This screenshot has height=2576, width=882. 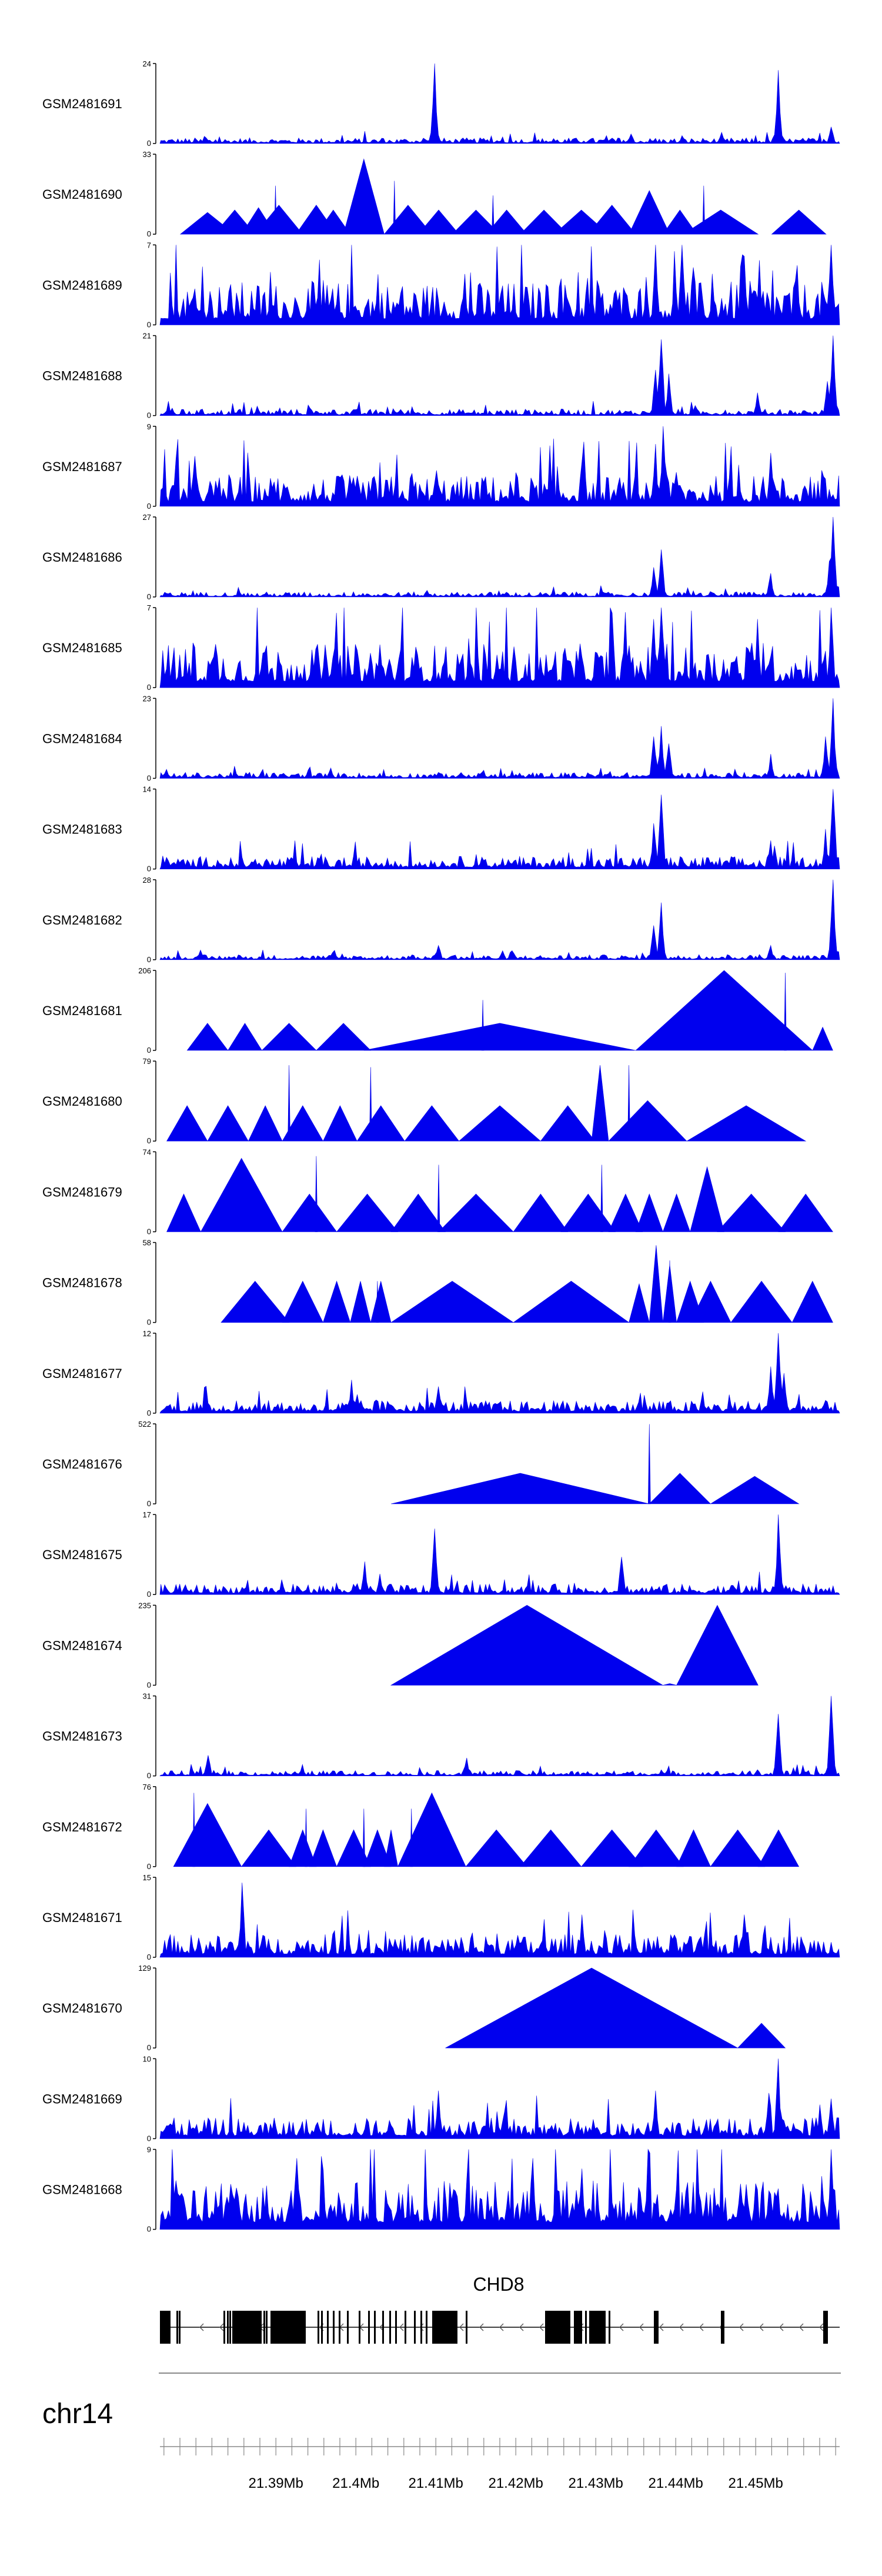 I want to click on y-max-label: 21, so click(x=147, y=336).